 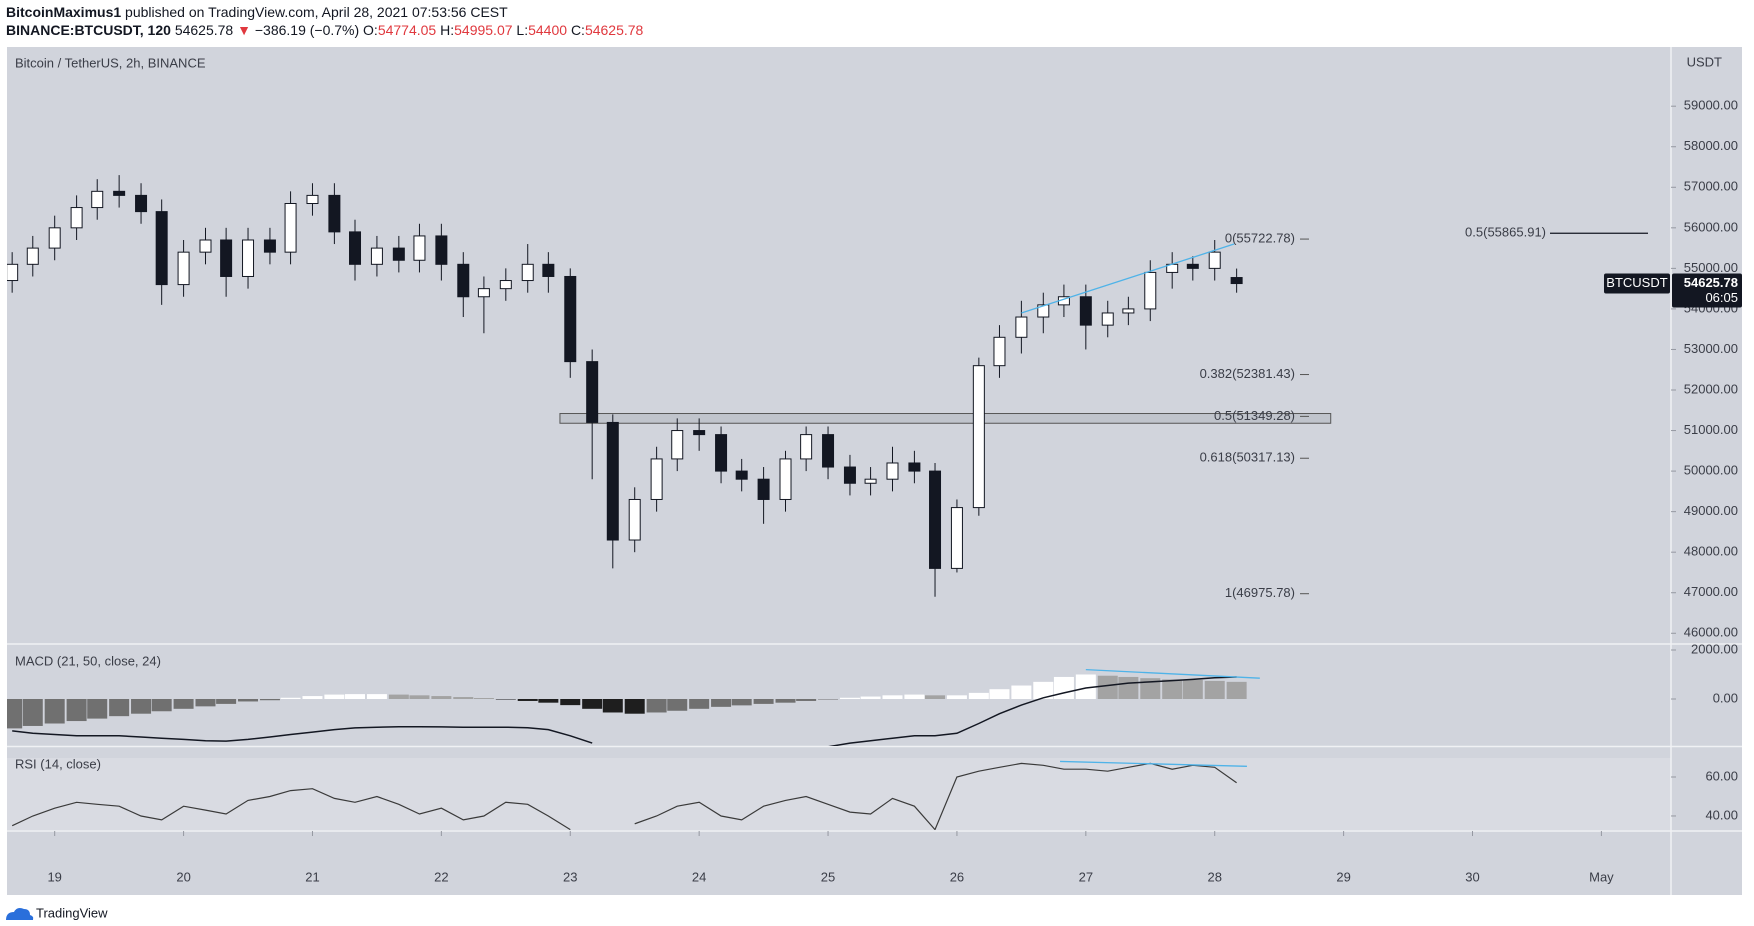 I want to click on symbol: BINANCE:BTCUSDT, 120, so click(x=88, y=30).